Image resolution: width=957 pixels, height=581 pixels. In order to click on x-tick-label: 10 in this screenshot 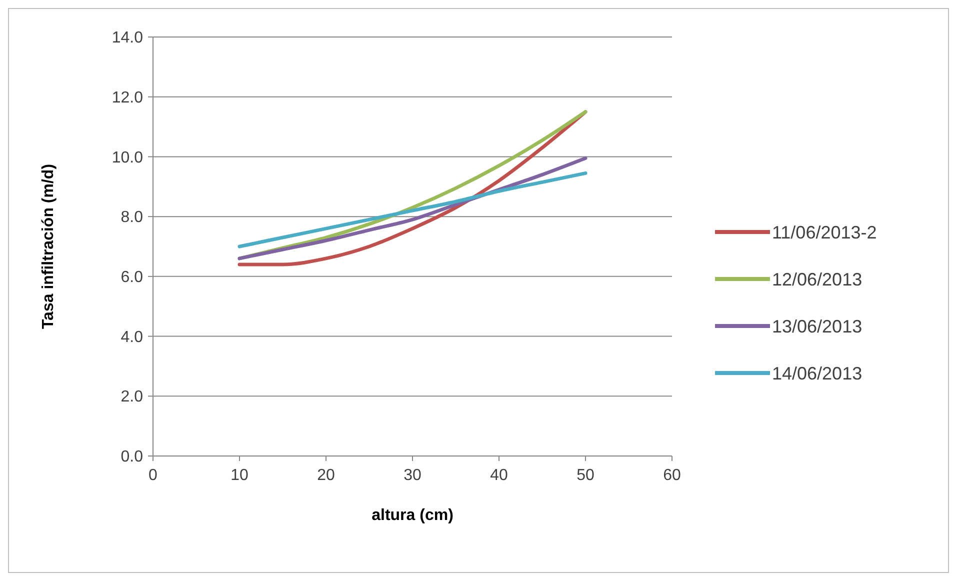, I will do `click(239, 475)`.